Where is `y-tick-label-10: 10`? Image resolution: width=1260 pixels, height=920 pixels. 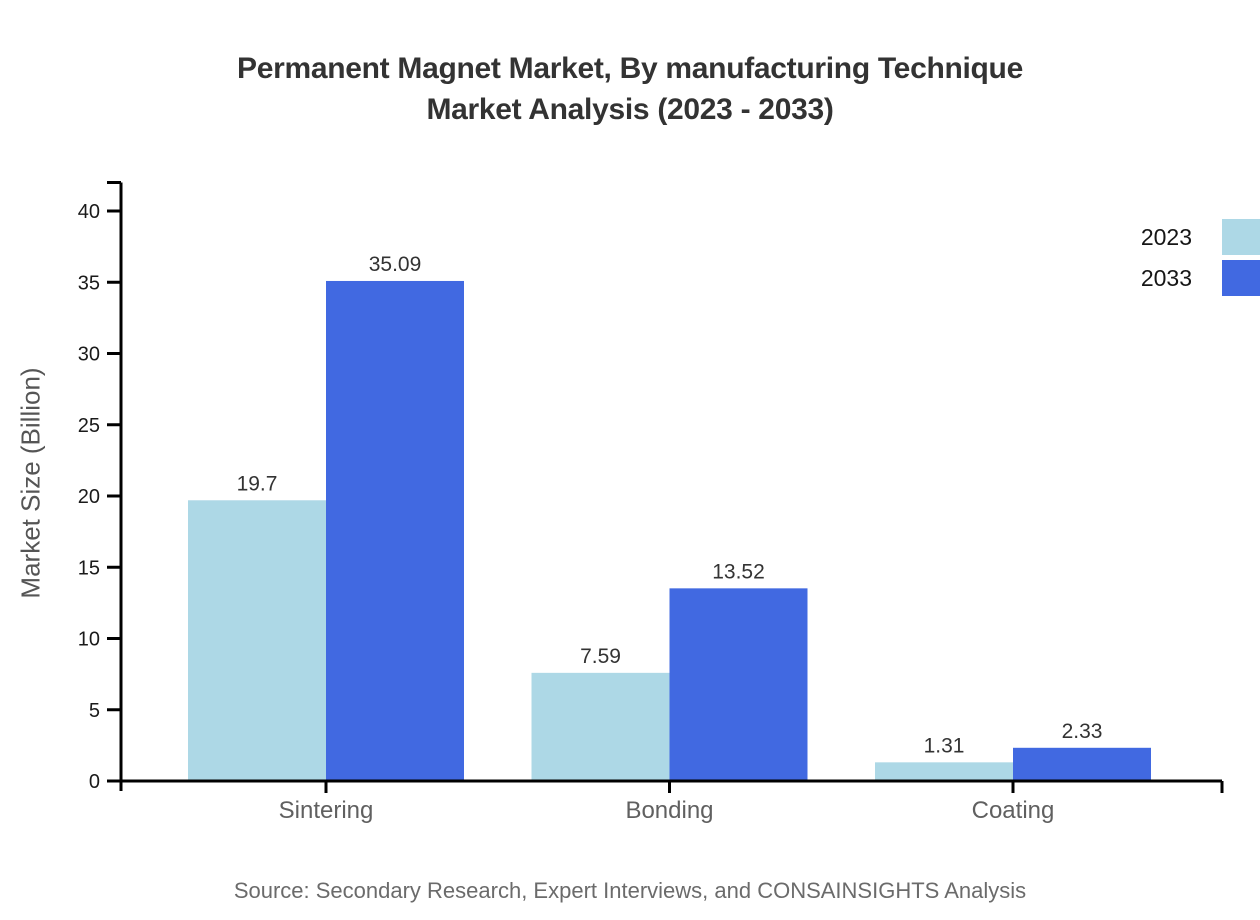 y-tick-label-10: 10 is located at coordinates (89, 640).